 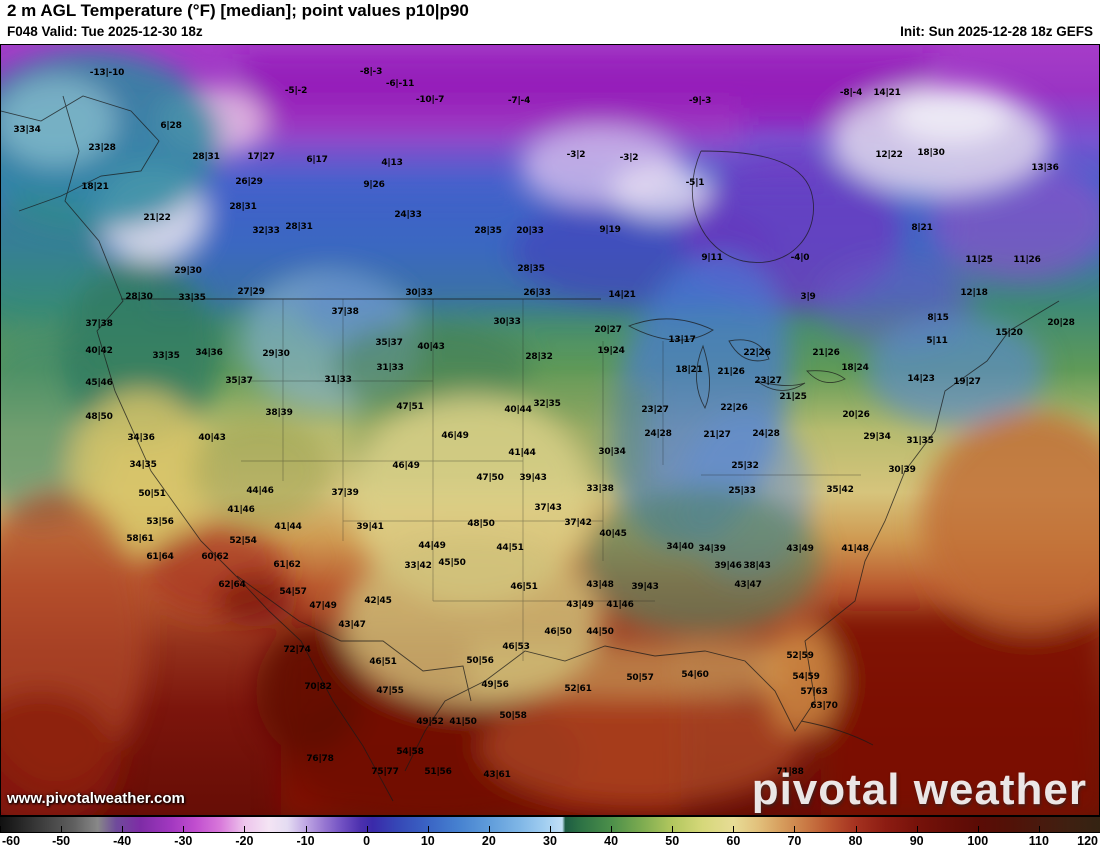 What do you see at coordinates (427, 841) in the screenshot?
I see `colorbar-tick-label: 10` at bounding box center [427, 841].